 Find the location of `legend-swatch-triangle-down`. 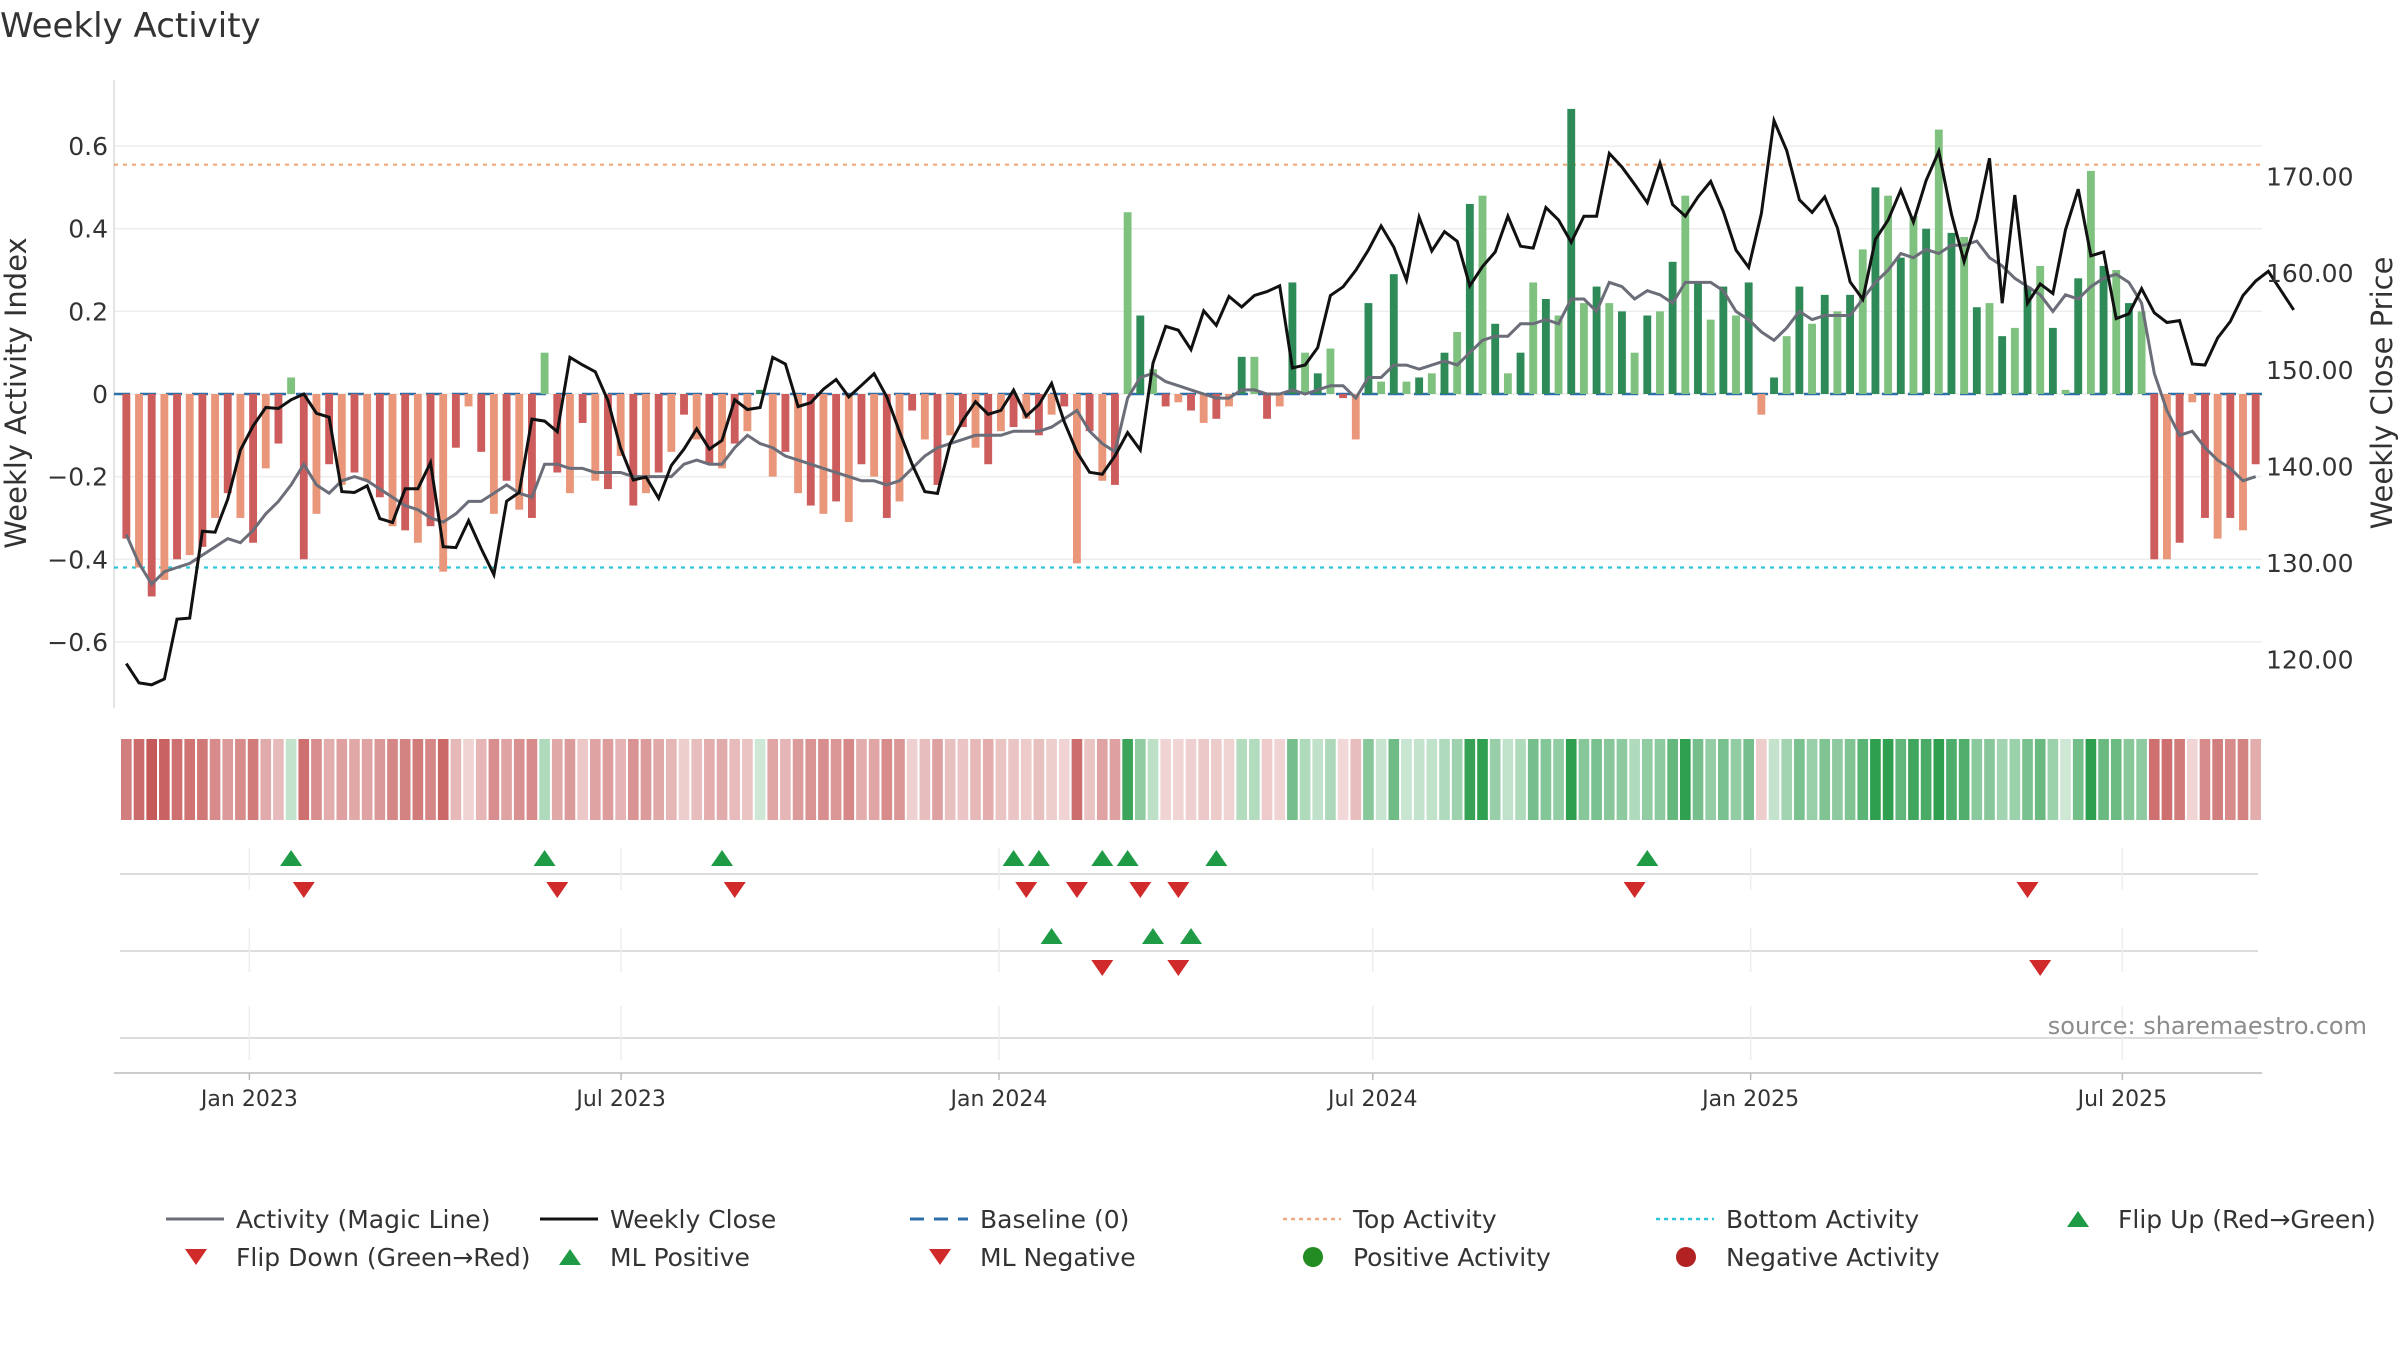

legend-swatch-triangle-down is located at coordinates (940, 1257).